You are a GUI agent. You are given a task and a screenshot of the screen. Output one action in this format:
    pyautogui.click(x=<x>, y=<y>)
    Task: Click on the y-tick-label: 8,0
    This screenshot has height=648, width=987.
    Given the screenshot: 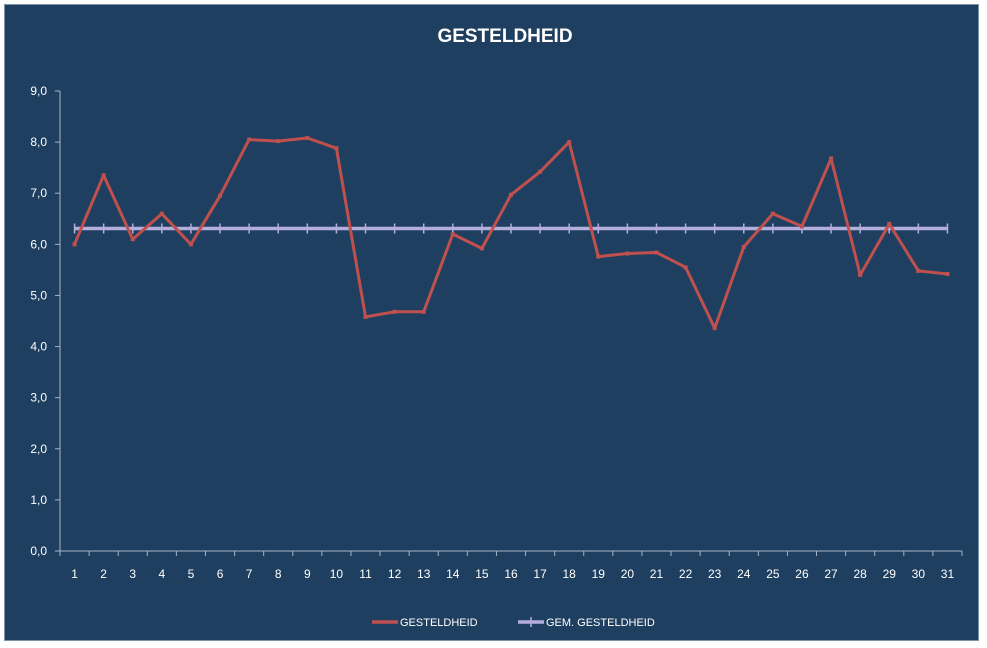 What is the action you would take?
    pyautogui.click(x=38, y=142)
    